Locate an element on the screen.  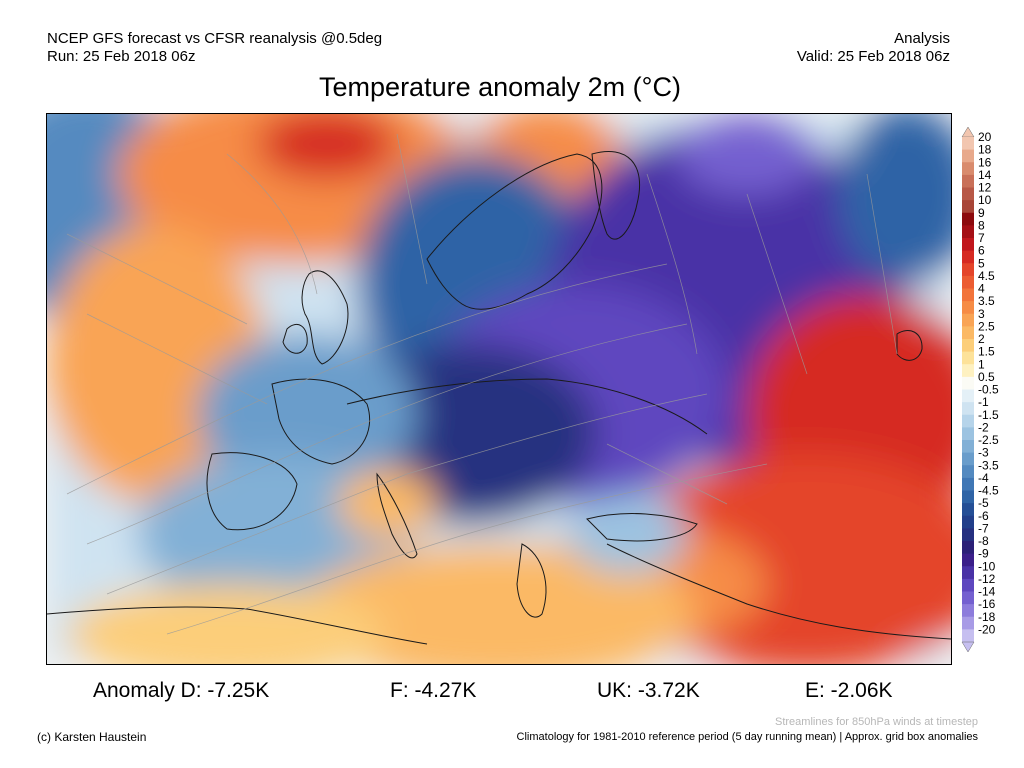
legend-tick-label: -7 is located at coordinates (983, 528).